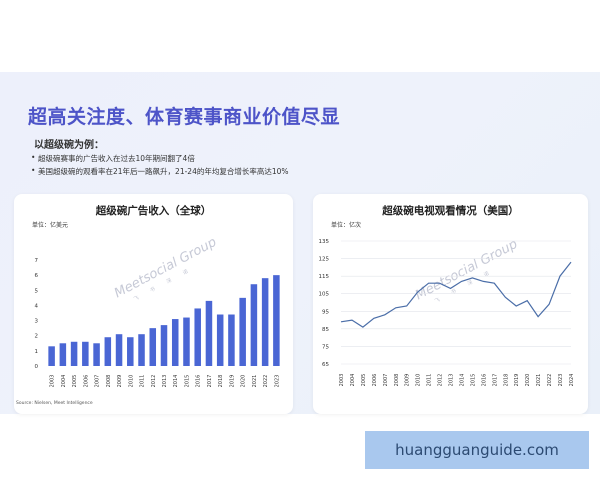 This screenshot has height=480, width=600. Describe the element at coordinates (69, 145) in the screenshot. I see `intro-text: 以超级碗为例：` at that location.